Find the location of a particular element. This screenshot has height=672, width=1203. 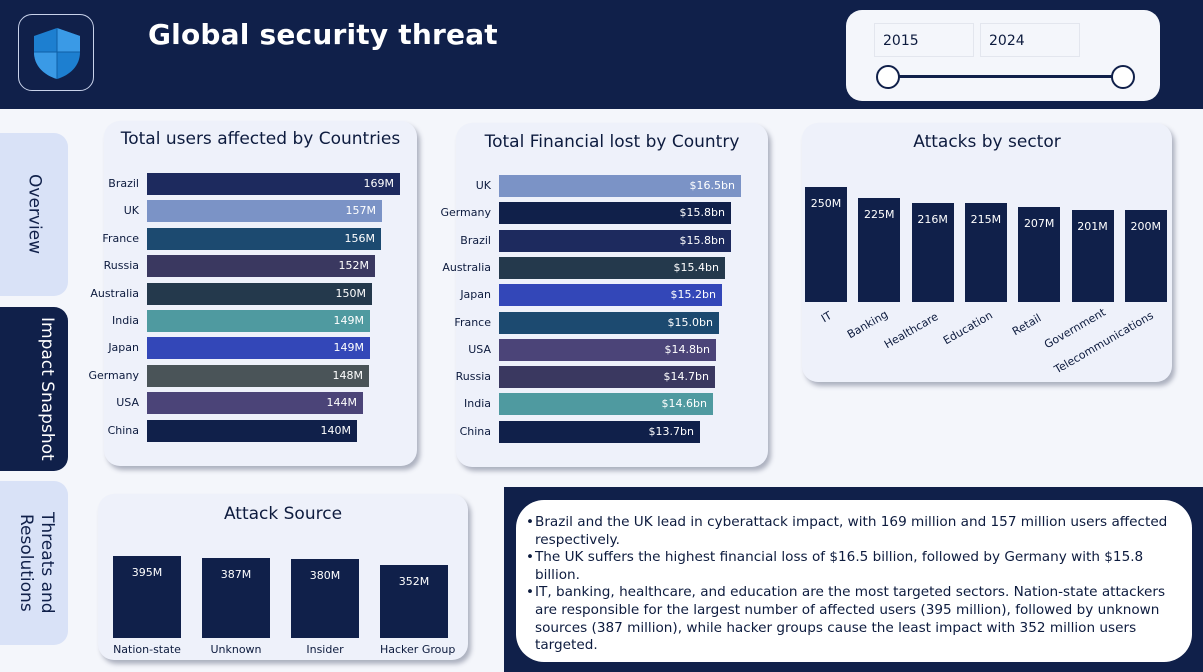

data-label: 250M is located at coordinates (826, 203).